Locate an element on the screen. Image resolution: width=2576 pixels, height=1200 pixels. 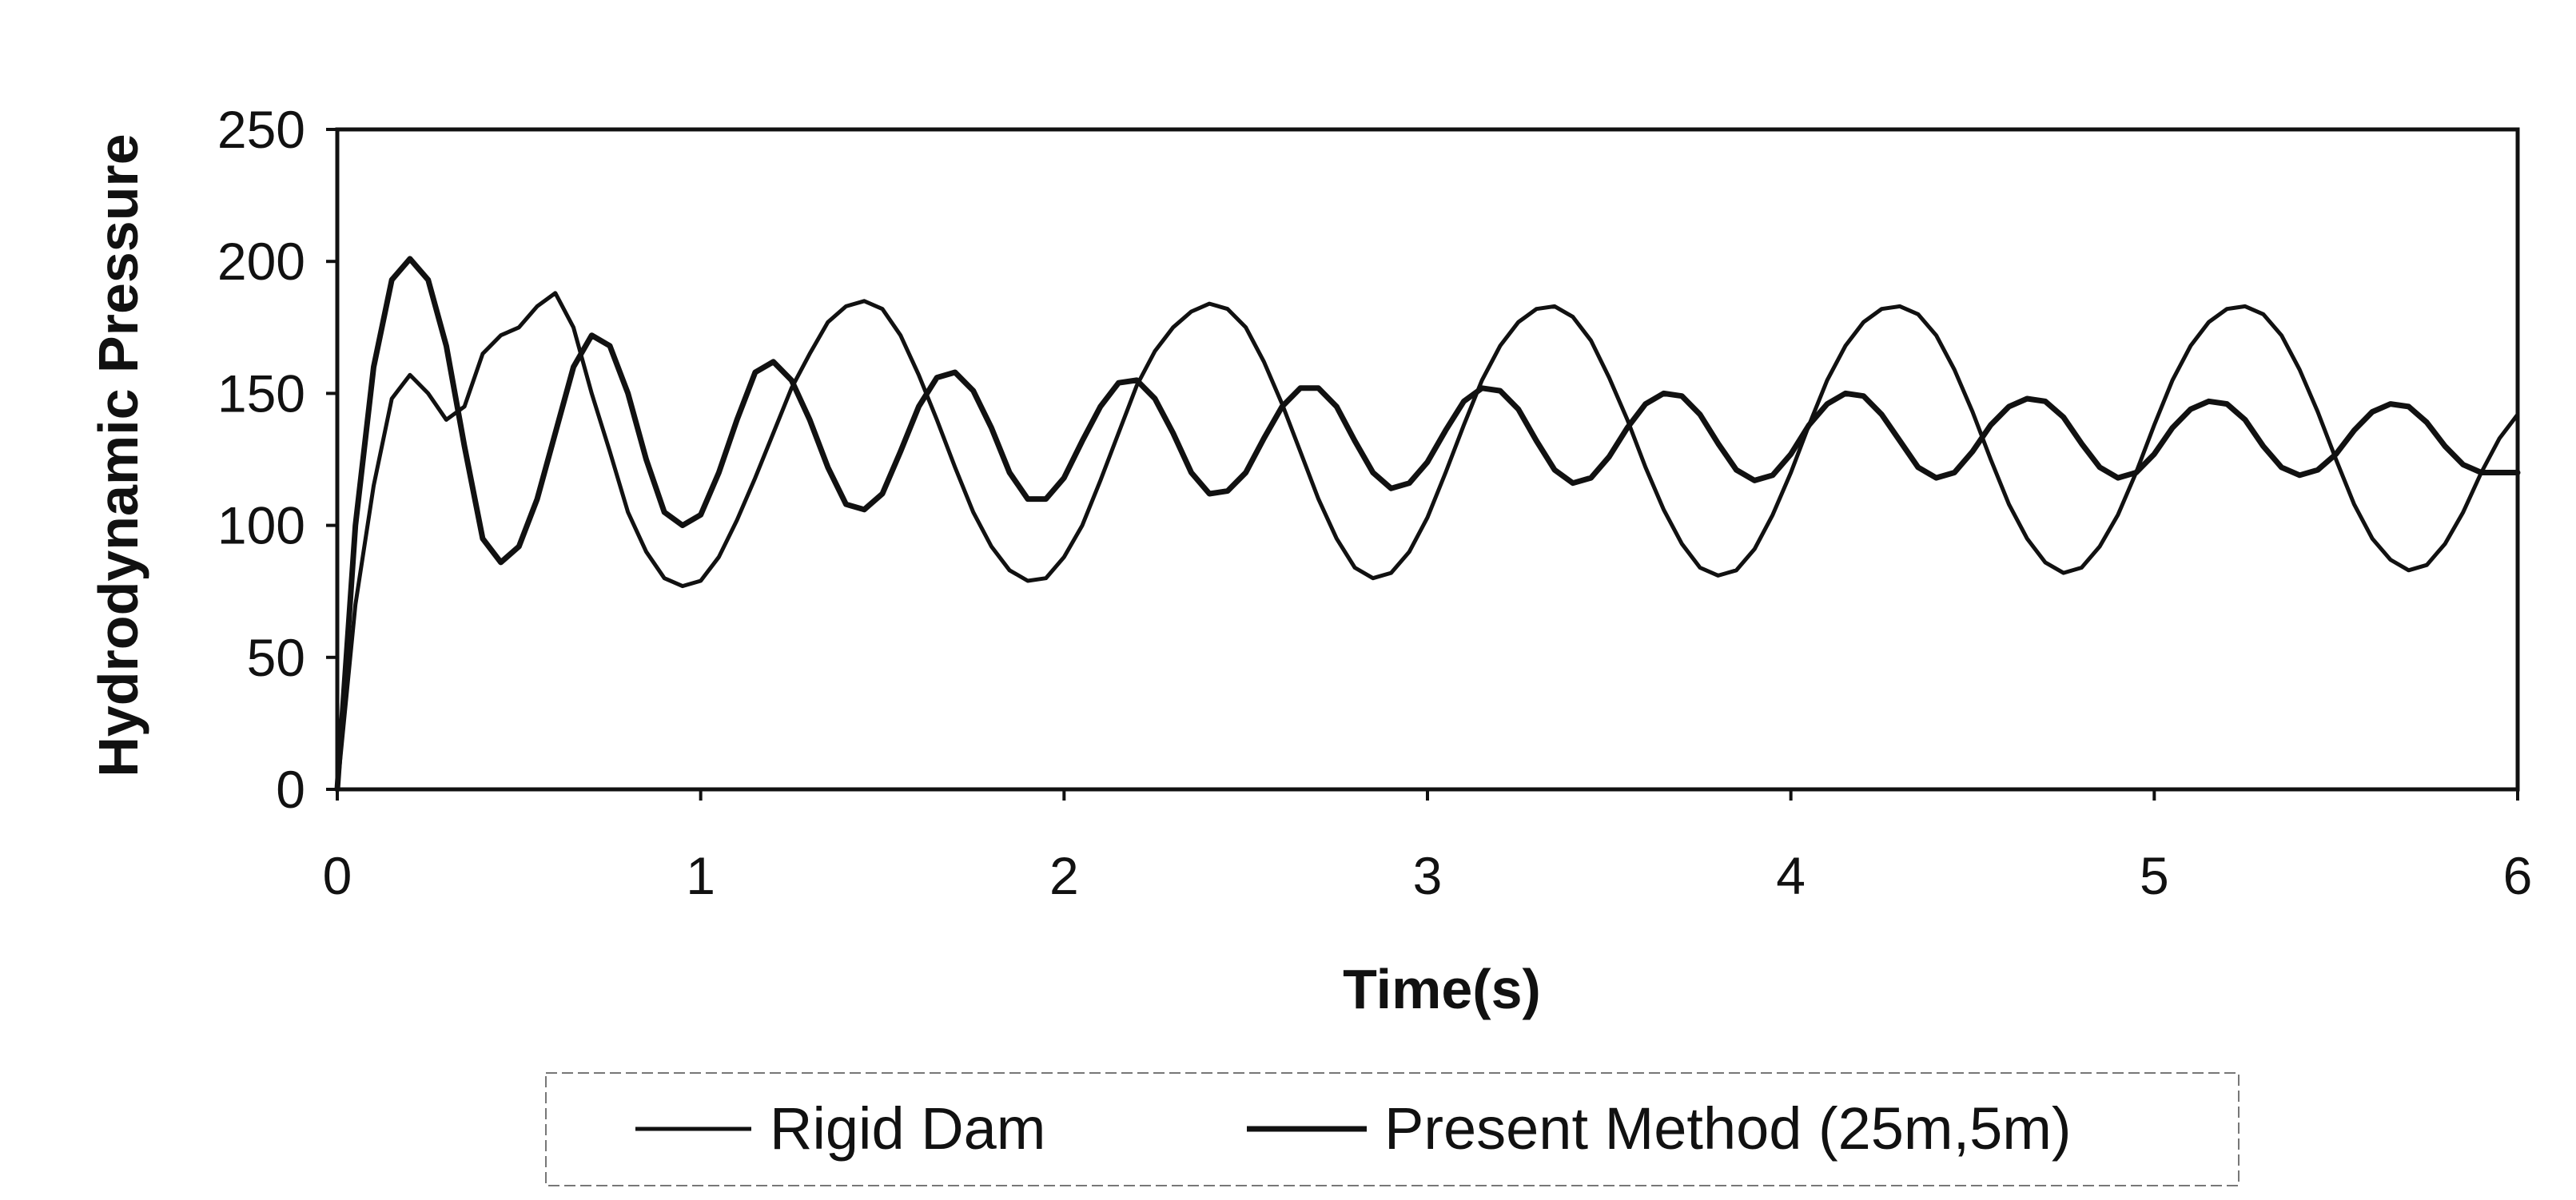
y-tick-label: 200 is located at coordinates (261, 261).